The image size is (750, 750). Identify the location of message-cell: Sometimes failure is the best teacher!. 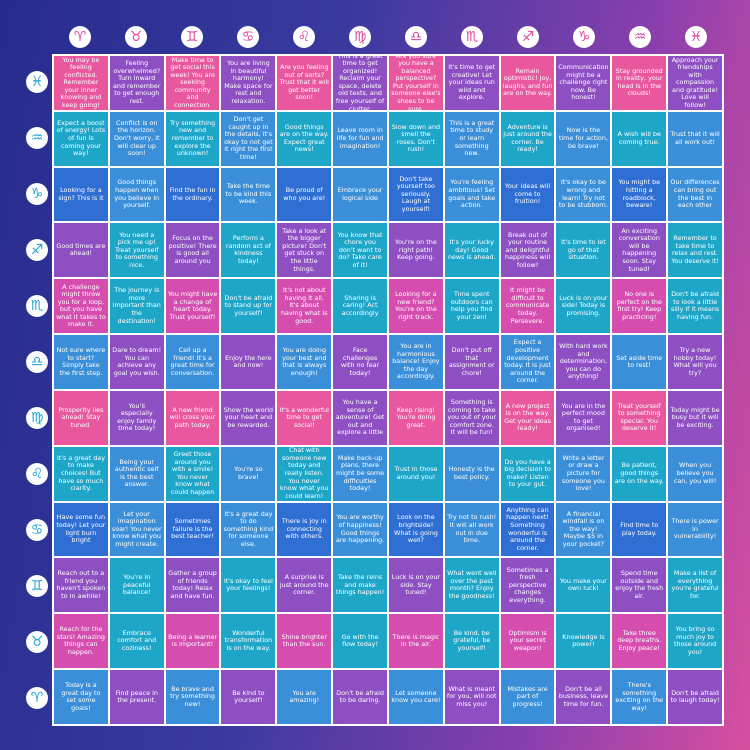
(192, 529).